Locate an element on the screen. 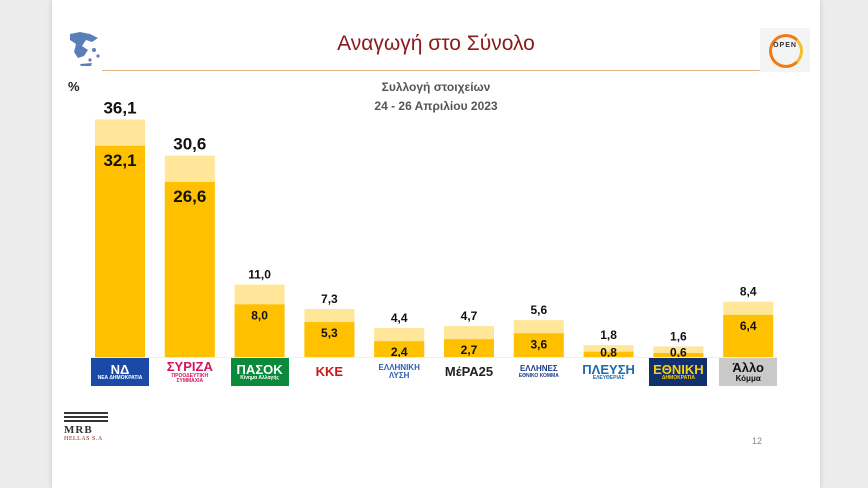  party-logo: Άλλο Κόμμα is located at coordinates (748, 372).